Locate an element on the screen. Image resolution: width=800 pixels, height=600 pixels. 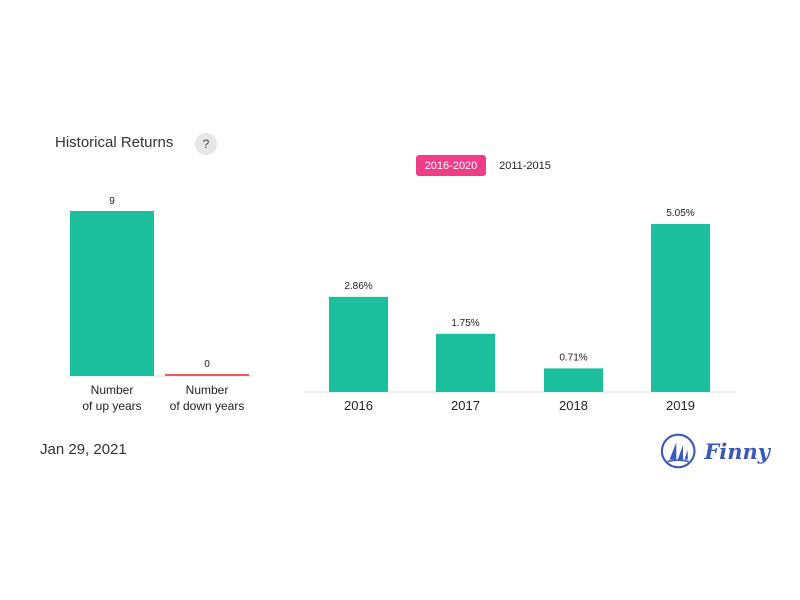
finny-logo: Finny is located at coordinates (715, 451).